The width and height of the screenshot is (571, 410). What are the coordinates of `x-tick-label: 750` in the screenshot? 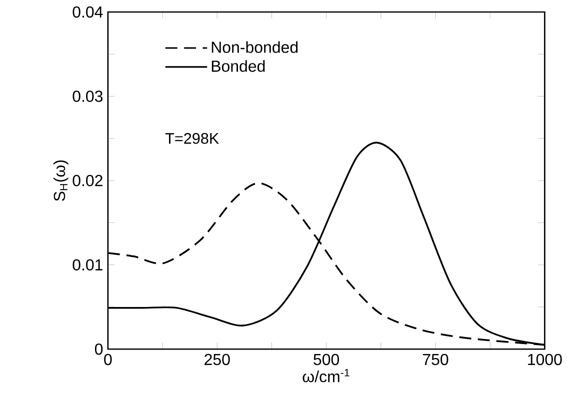 It's located at (435, 359).